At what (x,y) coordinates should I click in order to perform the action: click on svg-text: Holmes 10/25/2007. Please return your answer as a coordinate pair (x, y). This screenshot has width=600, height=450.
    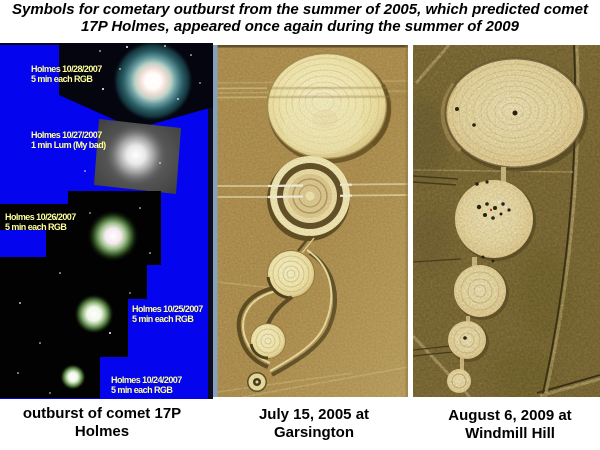
    Looking at the image, I should click on (167, 309).